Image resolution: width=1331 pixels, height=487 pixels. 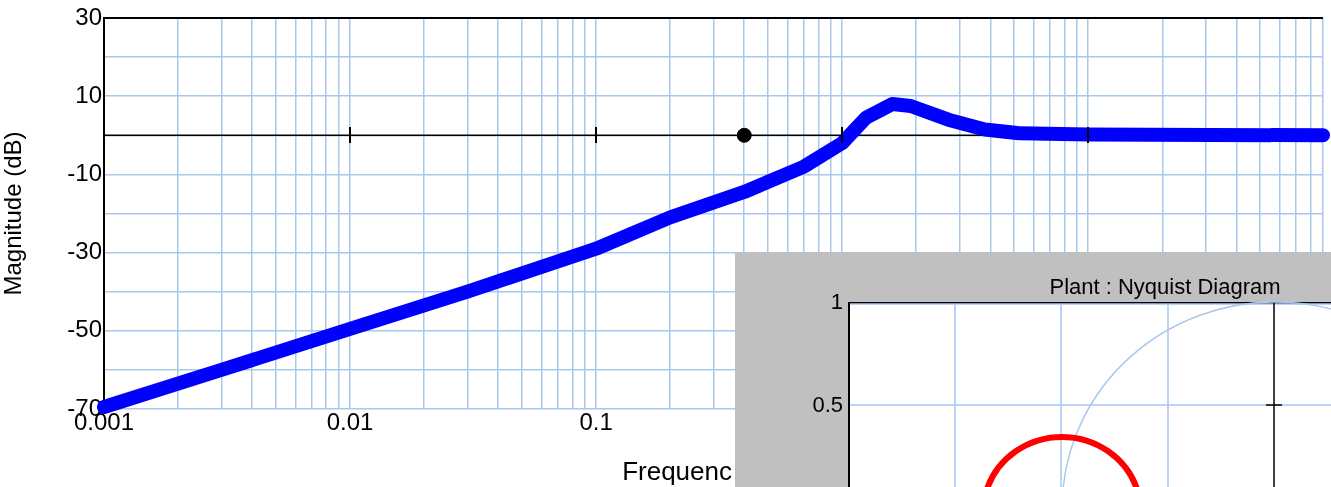 I want to click on y-tick-label: -10, so click(x=84, y=173).